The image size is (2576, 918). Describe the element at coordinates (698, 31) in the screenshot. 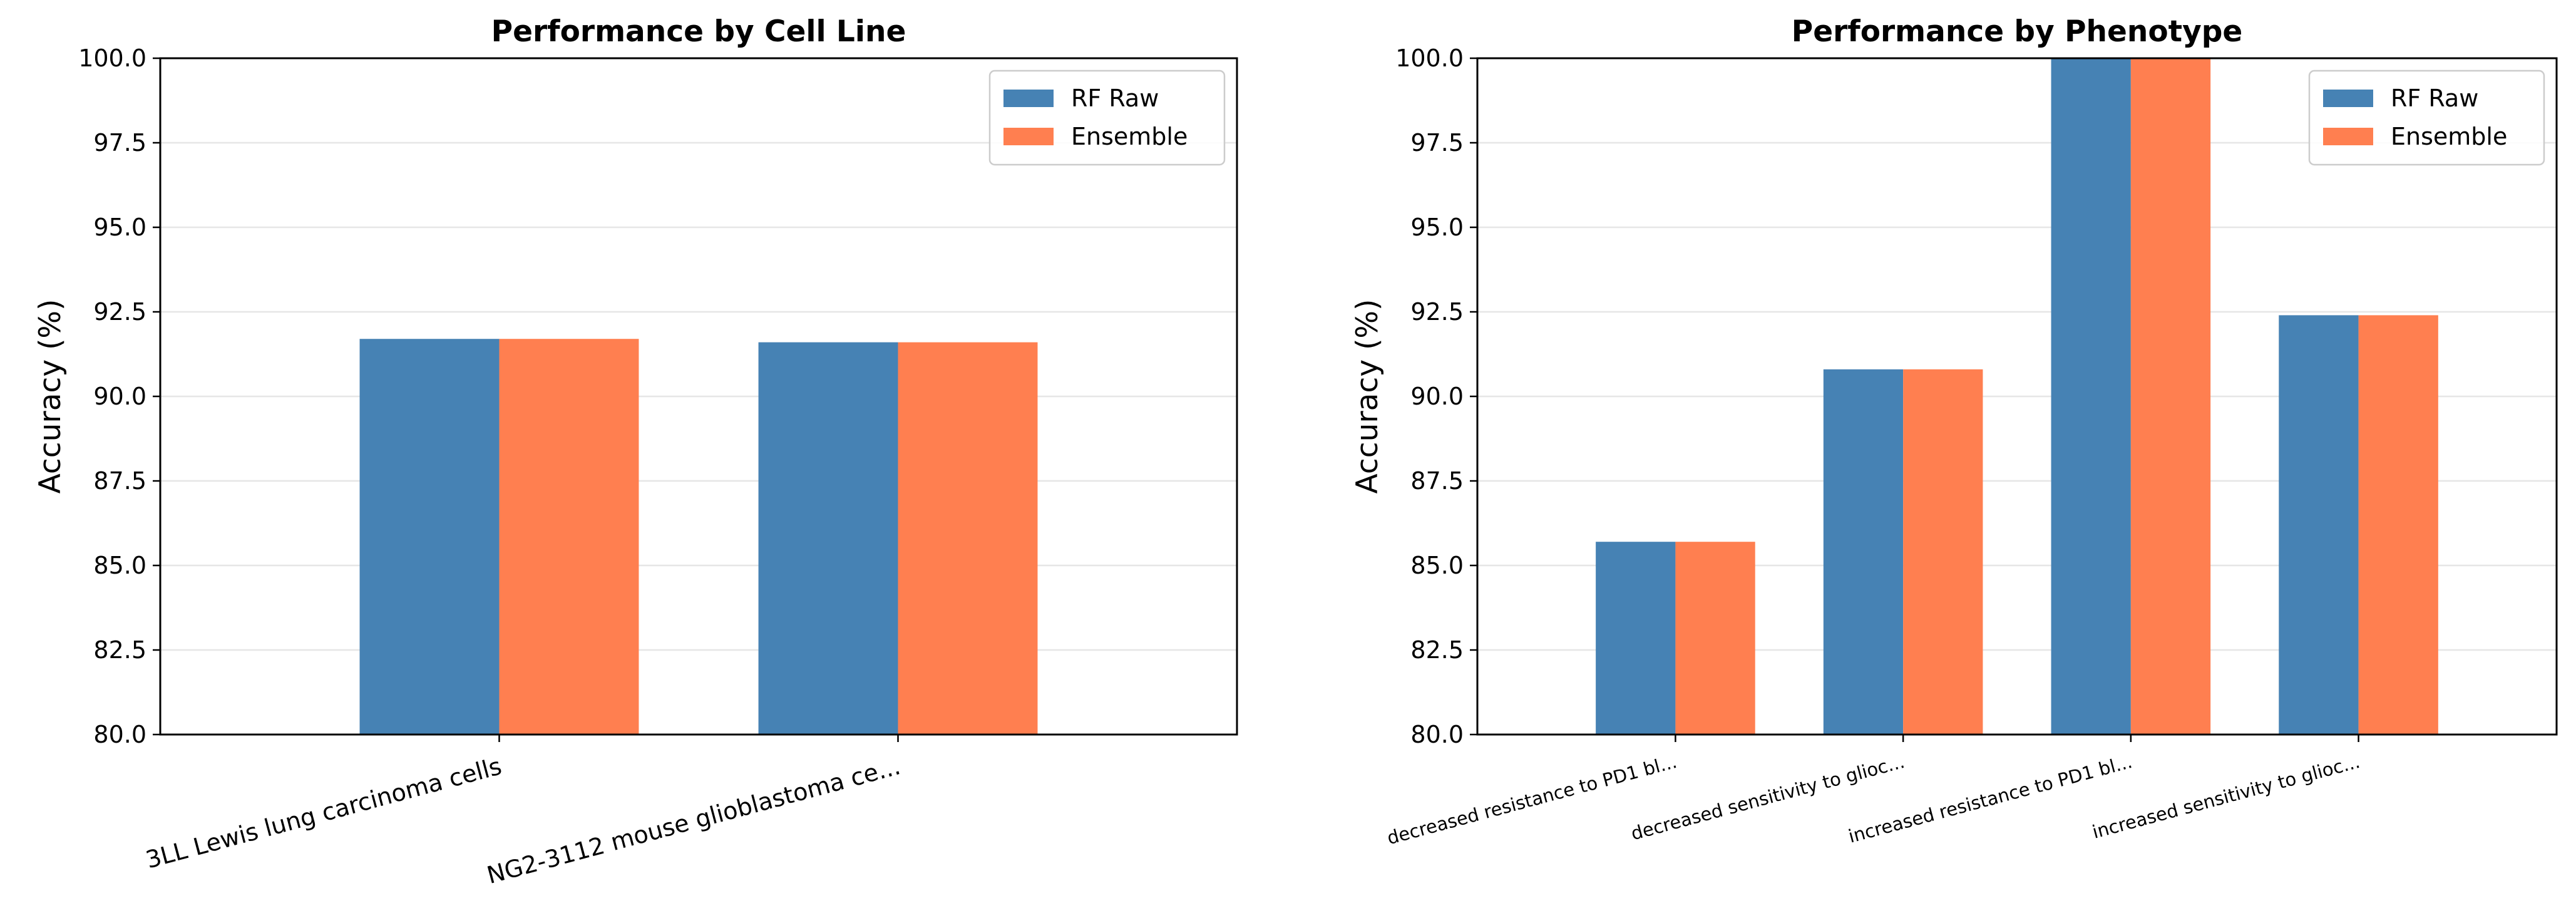

I see `chart-title: Performance by Cell Line` at that location.